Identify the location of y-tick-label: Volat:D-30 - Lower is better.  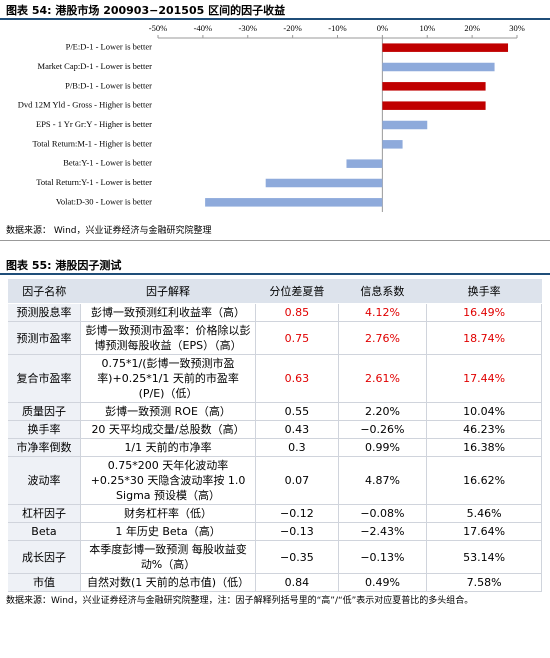
(104, 201).